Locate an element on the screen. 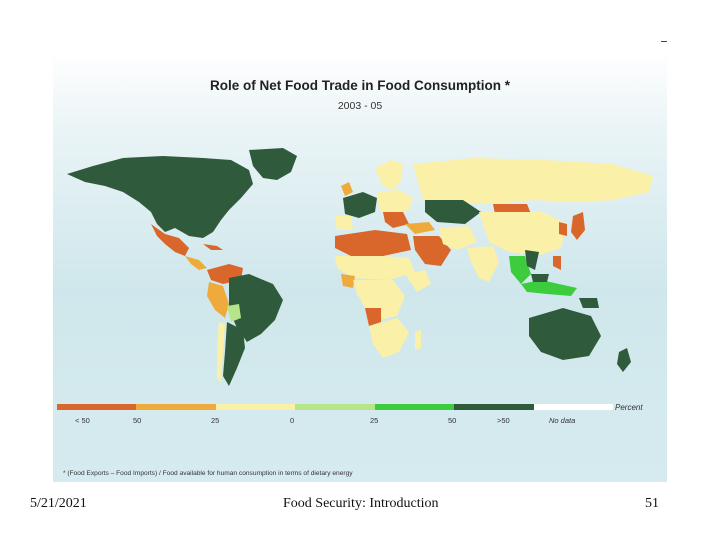 This screenshot has height=540, width=720. region-india is located at coordinates (483, 264).